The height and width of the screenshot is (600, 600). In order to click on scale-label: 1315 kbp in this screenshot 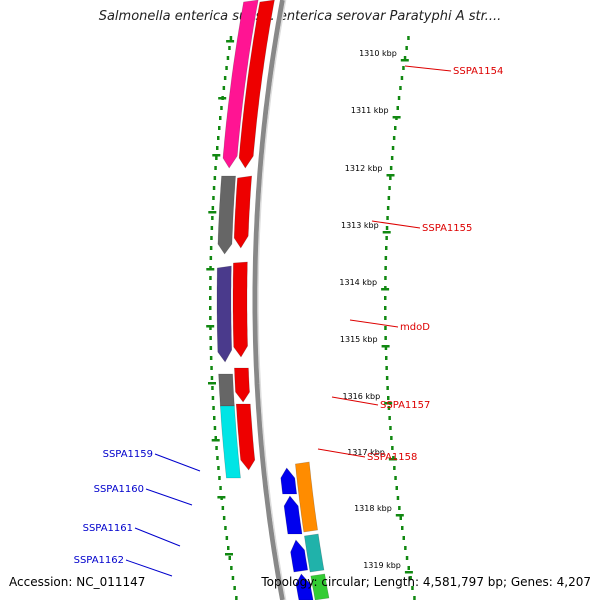, I will do `click(359, 339)`.